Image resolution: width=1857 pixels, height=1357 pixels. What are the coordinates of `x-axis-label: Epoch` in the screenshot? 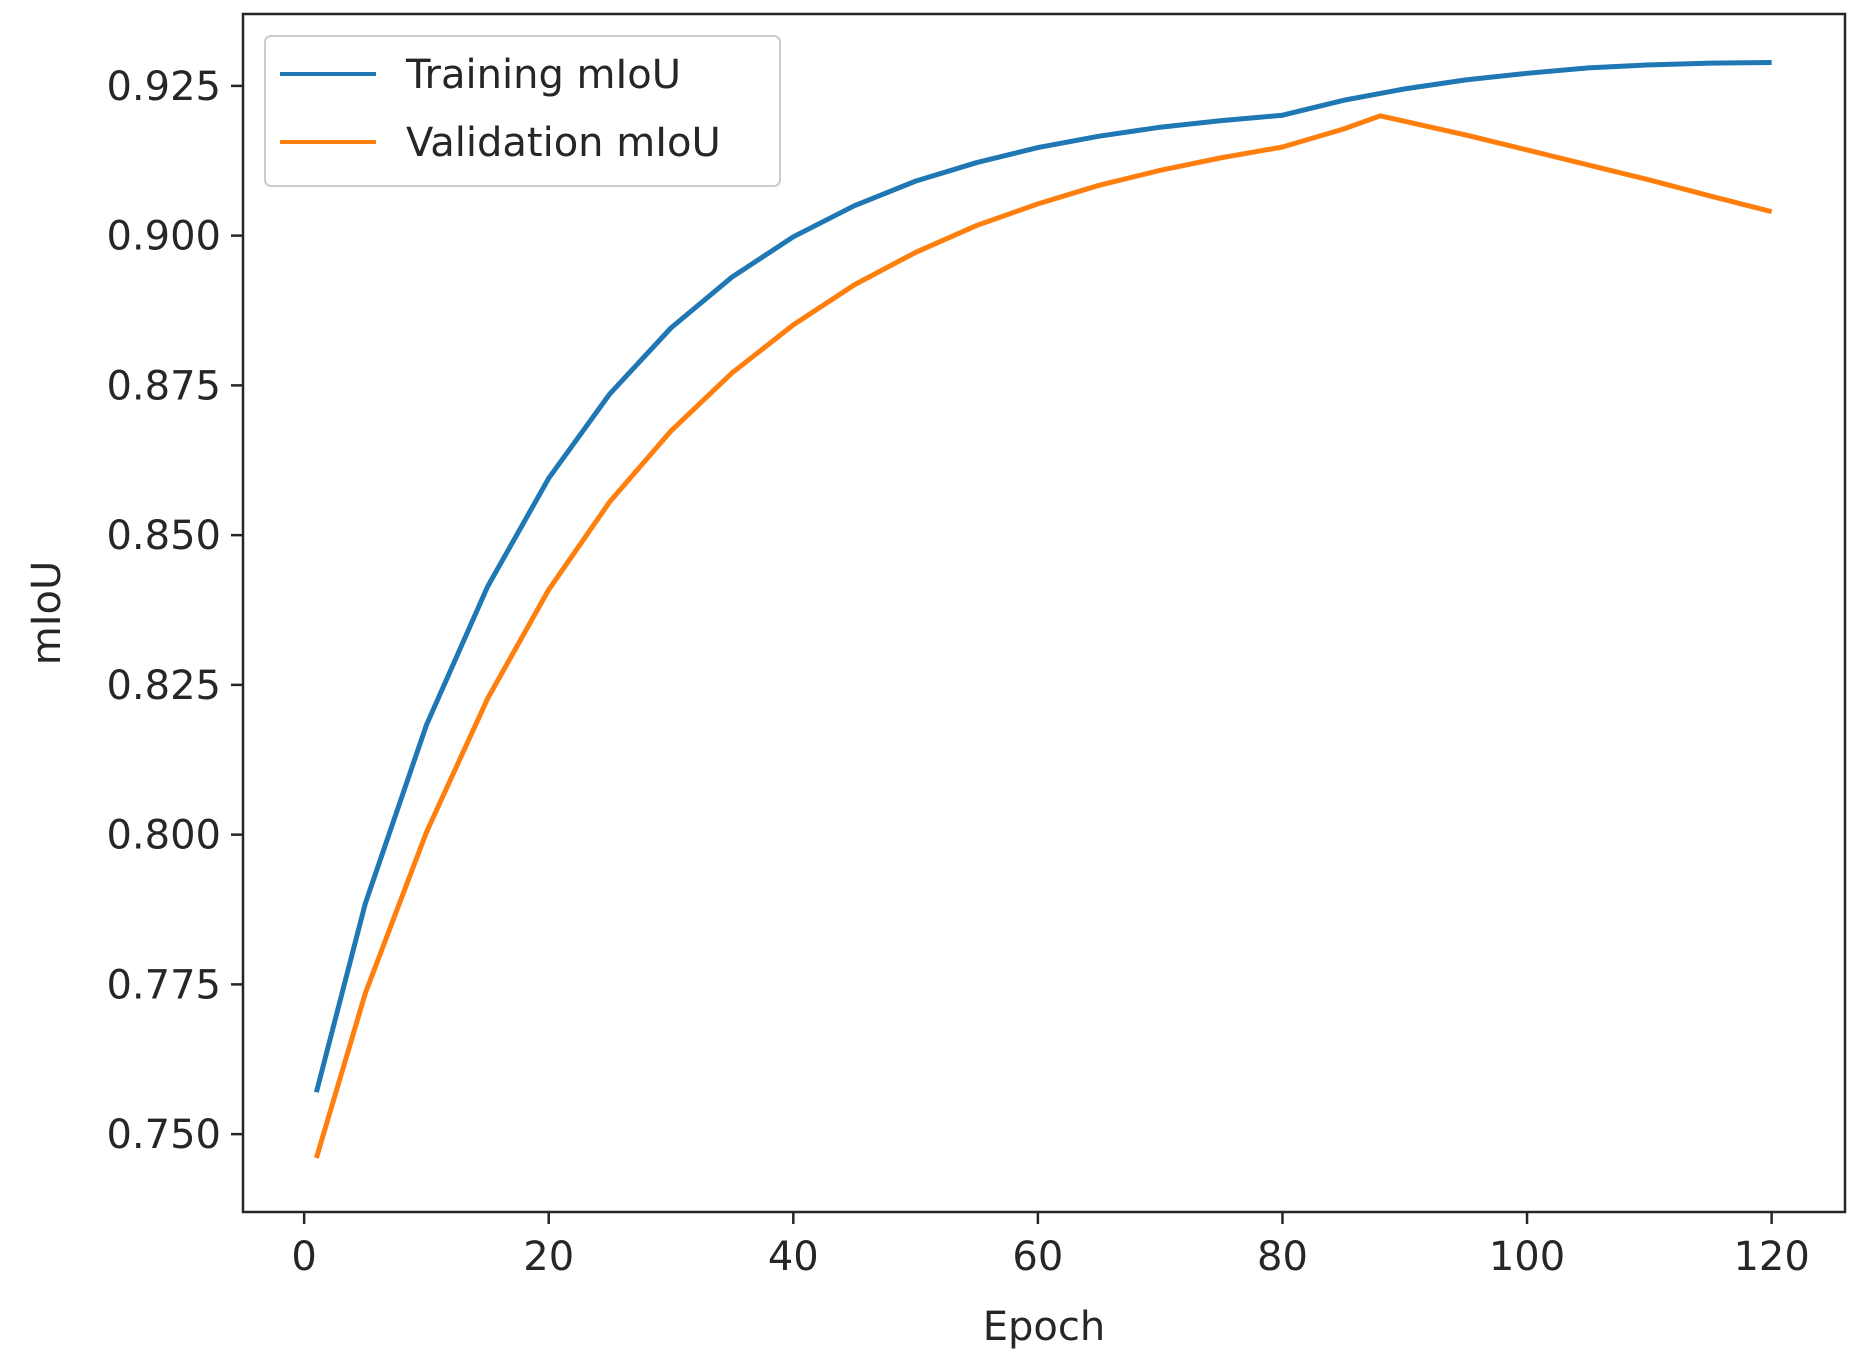 It's located at (1044, 1327).